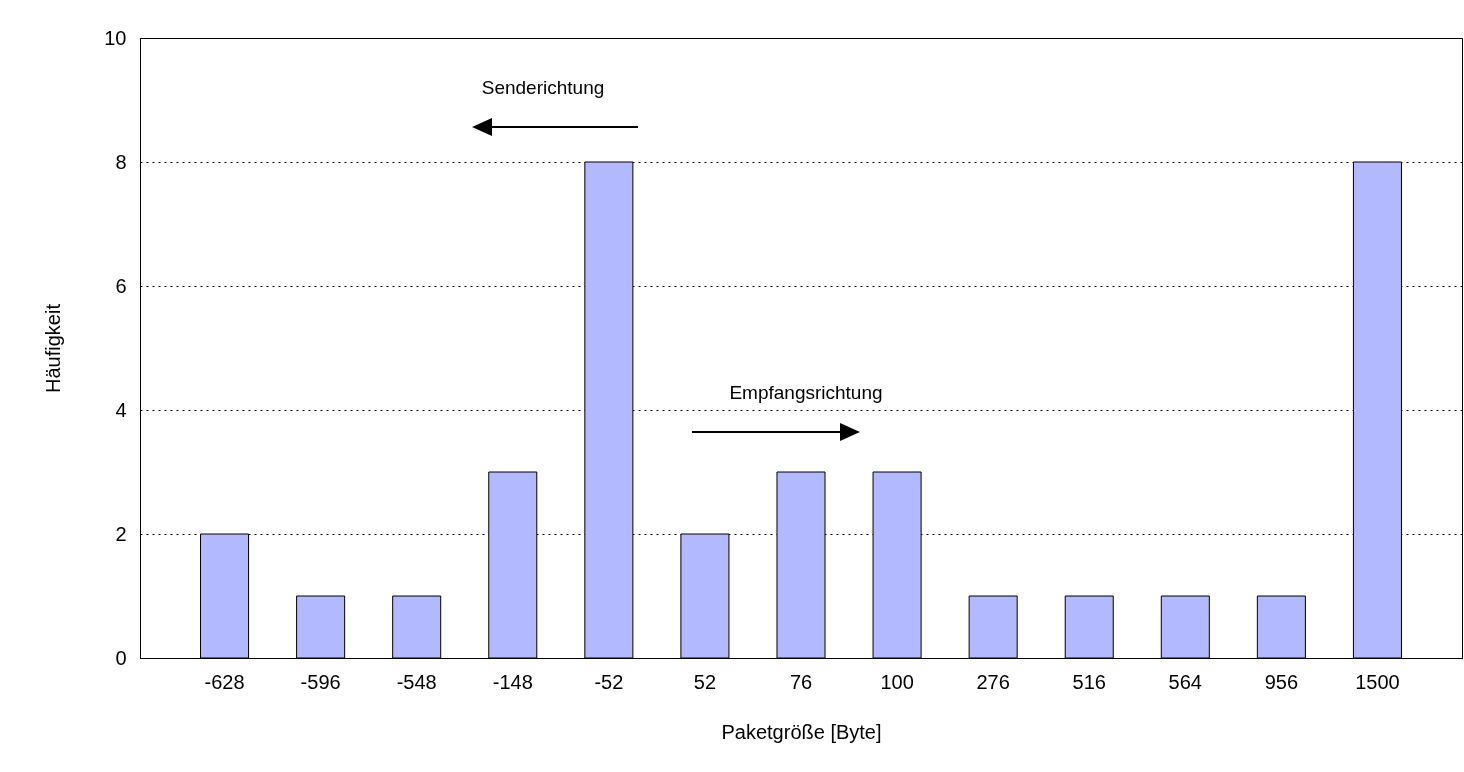 Image resolution: width=1464 pixels, height=772 pixels. I want to click on y-tick-label: 4, so click(121, 409).